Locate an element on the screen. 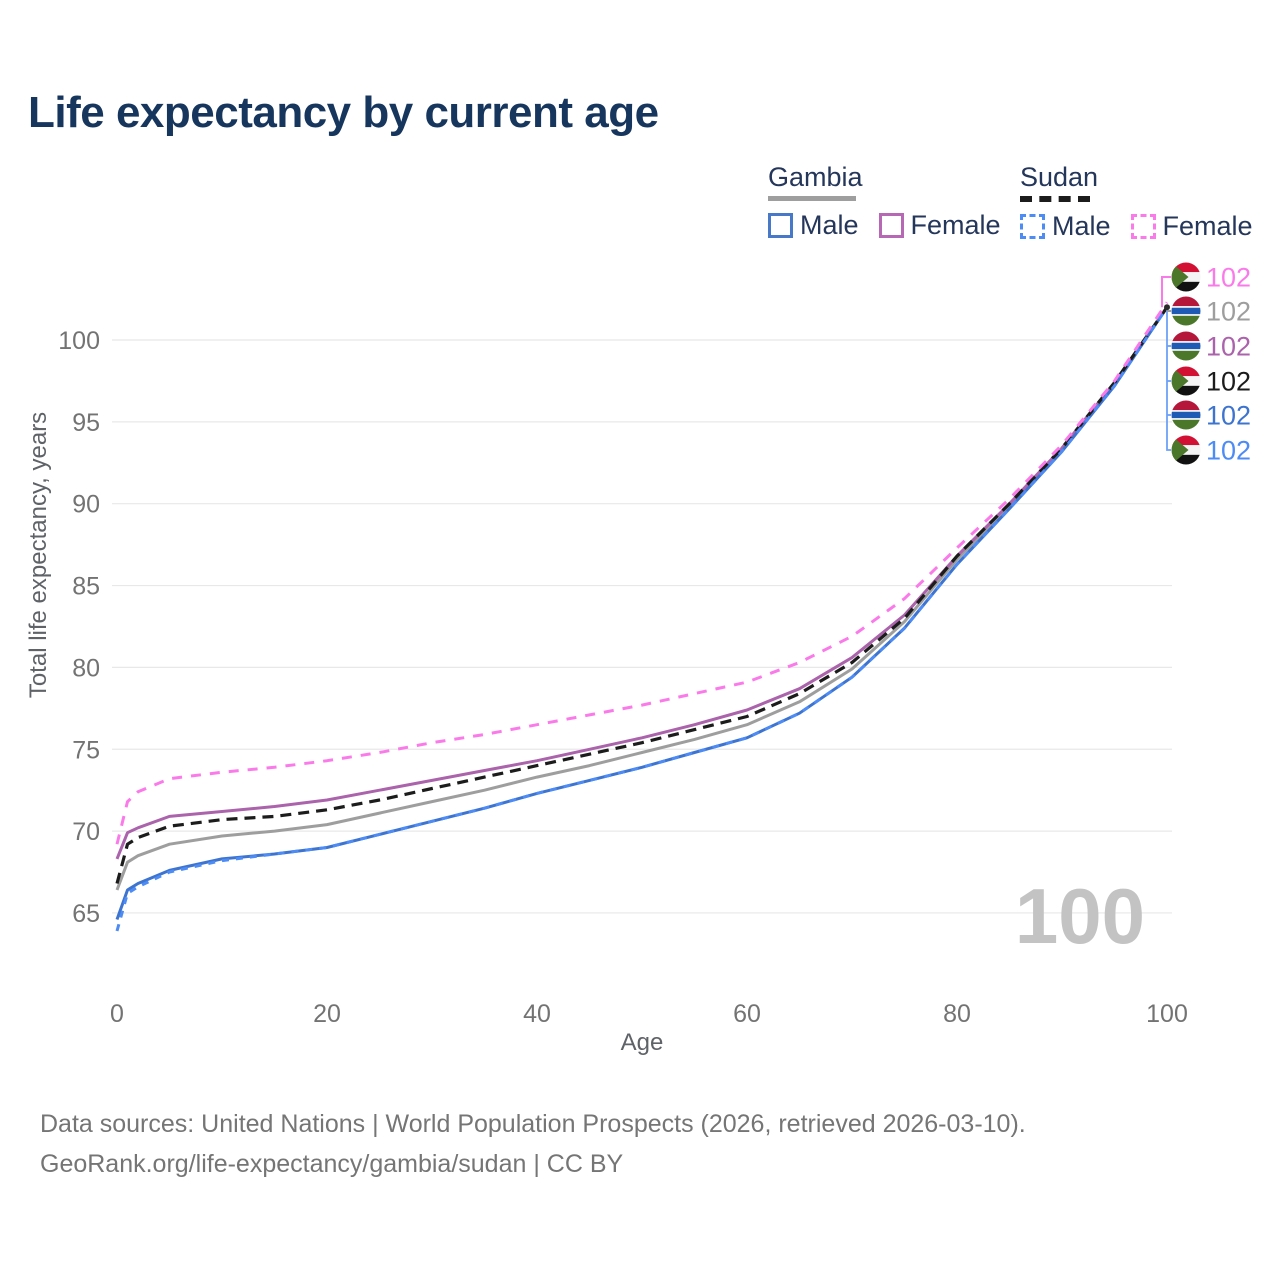 The height and width of the screenshot is (1280, 1280). end-value-label-gambia-male: 102 is located at coordinates (1228, 416).